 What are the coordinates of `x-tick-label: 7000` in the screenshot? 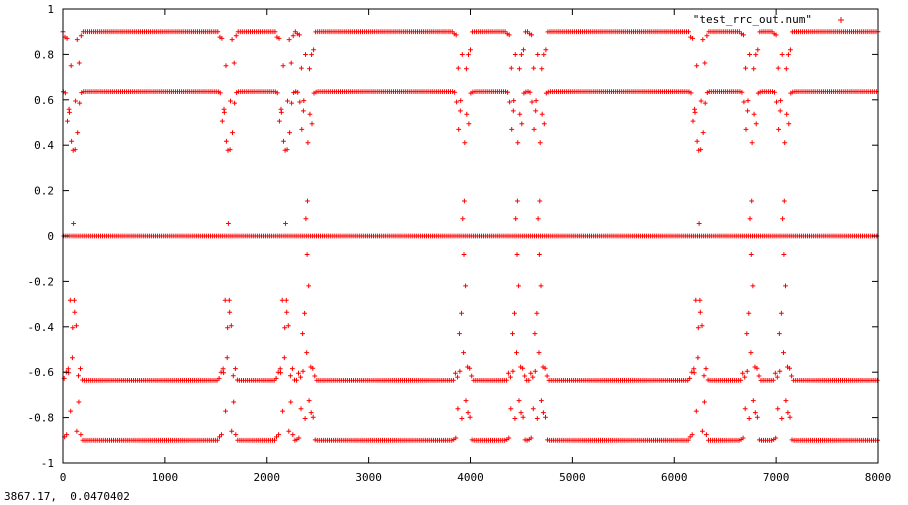 It's located at (776, 477).